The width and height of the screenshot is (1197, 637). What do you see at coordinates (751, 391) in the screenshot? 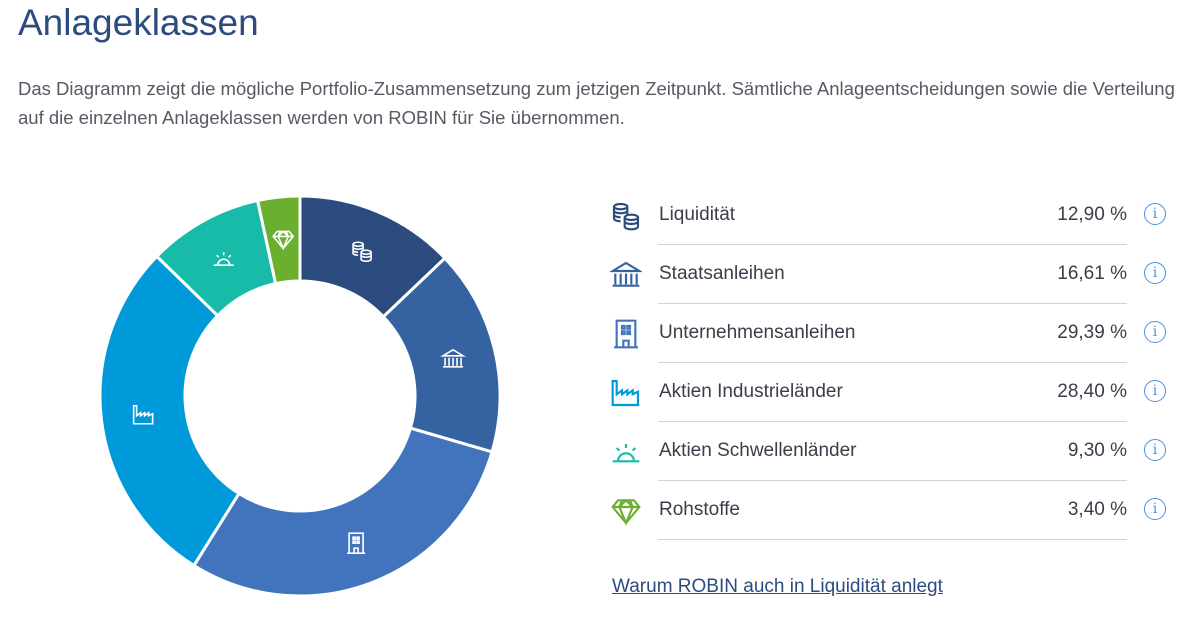
I see `asset-class-label: Aktien Industrieländer` at bounding box center [751, 391].